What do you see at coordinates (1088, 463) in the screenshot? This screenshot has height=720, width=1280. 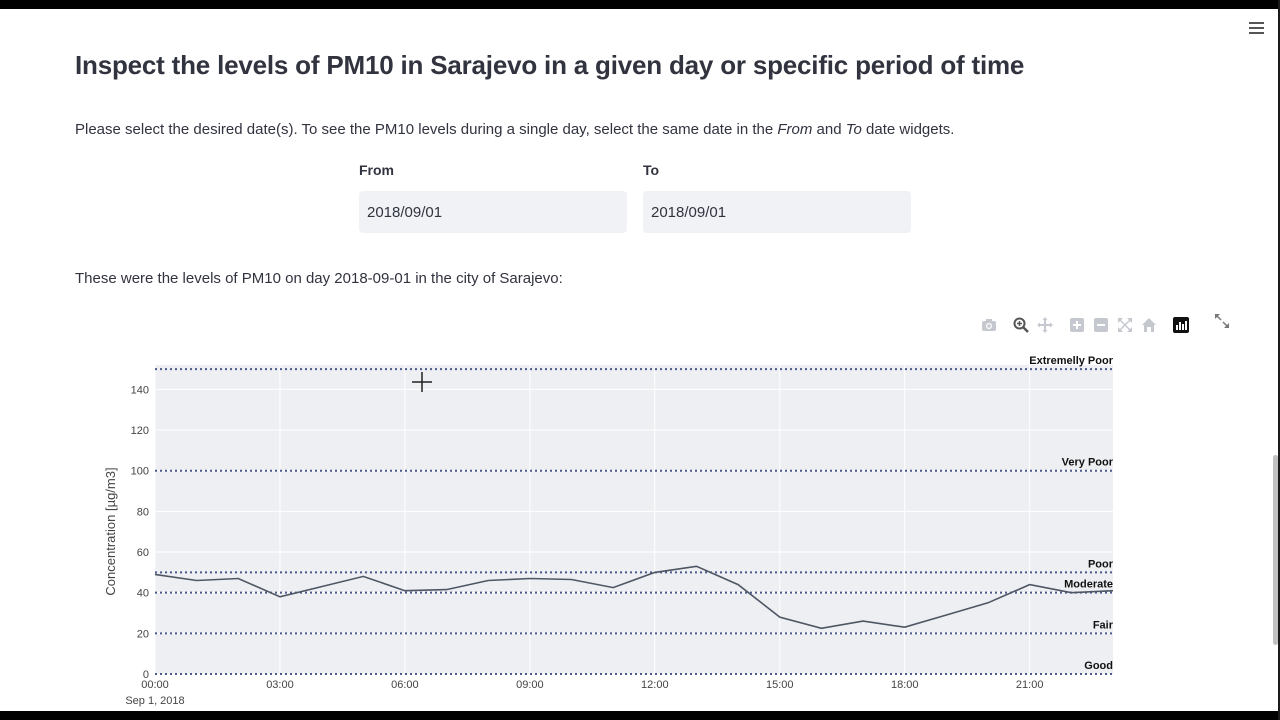 I see `threshold-label: Very Poor` at bounding box center [1088, 463].